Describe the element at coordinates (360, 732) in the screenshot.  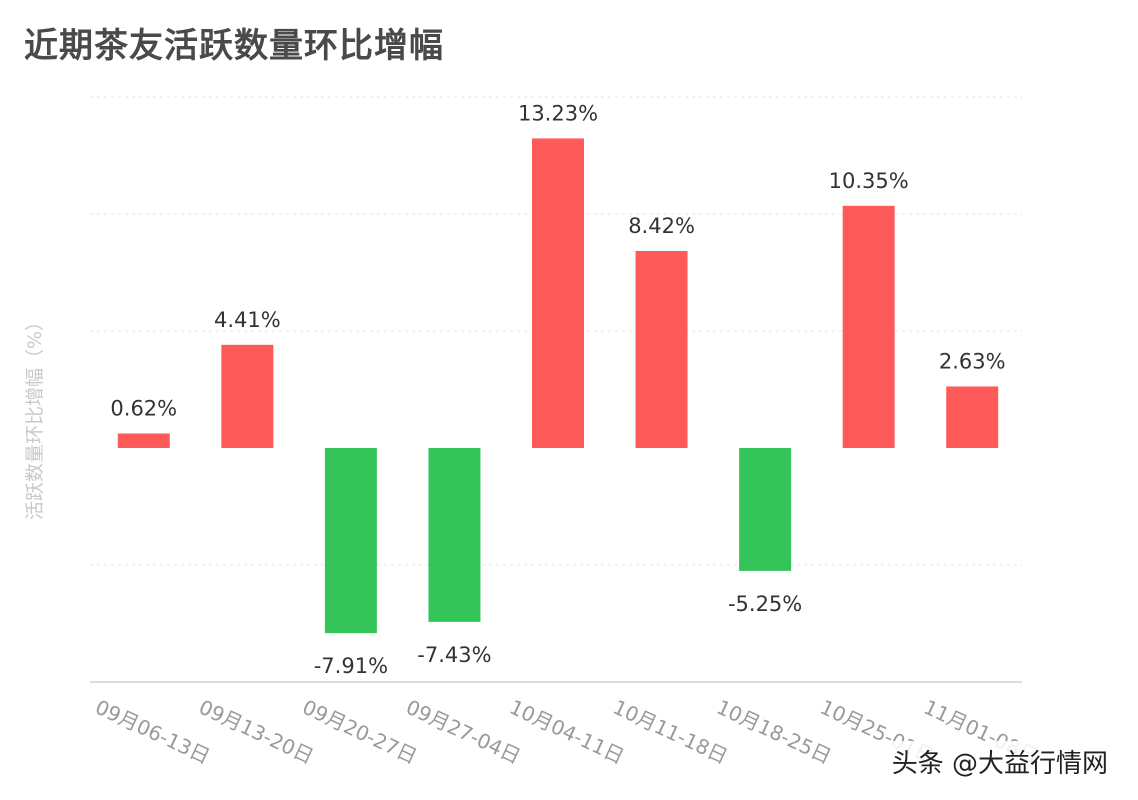
I see `x-tick-label: 09月20-27日` at that location.